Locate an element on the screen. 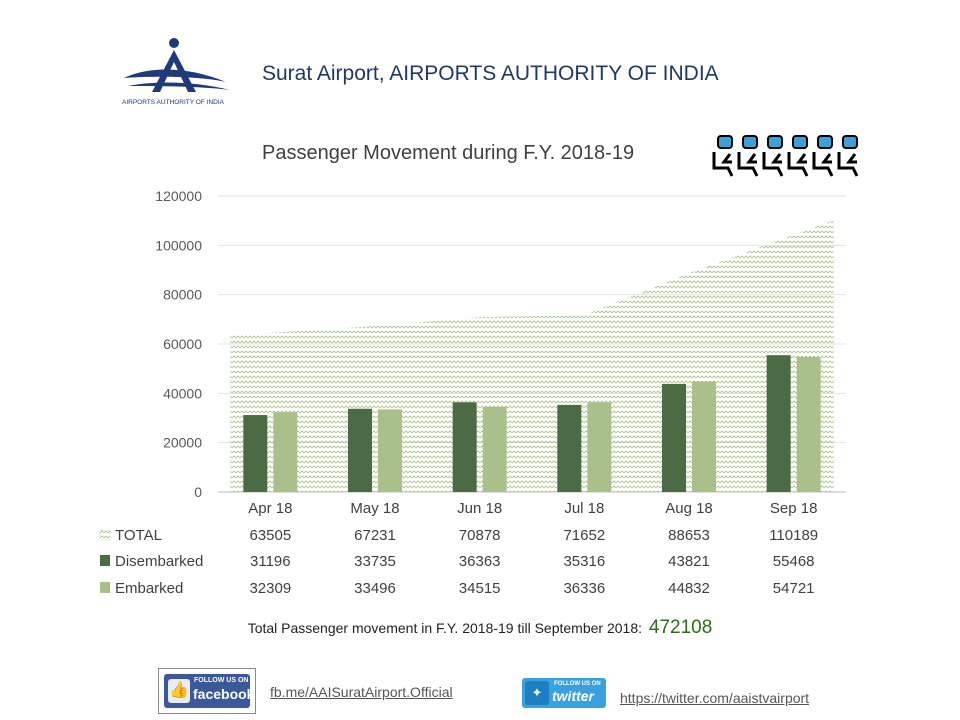 The image size is (960, 720). facebook-follow-button: 👍 FOLLOW US ON facebook is located at coordinates (207, 691).